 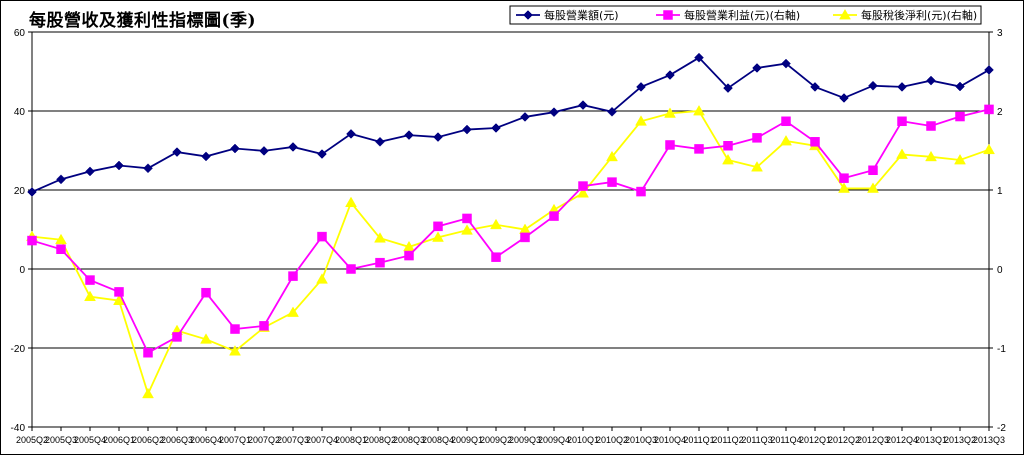 I want to click on y-left-tick-label: 20, so click(x=20, y=191).